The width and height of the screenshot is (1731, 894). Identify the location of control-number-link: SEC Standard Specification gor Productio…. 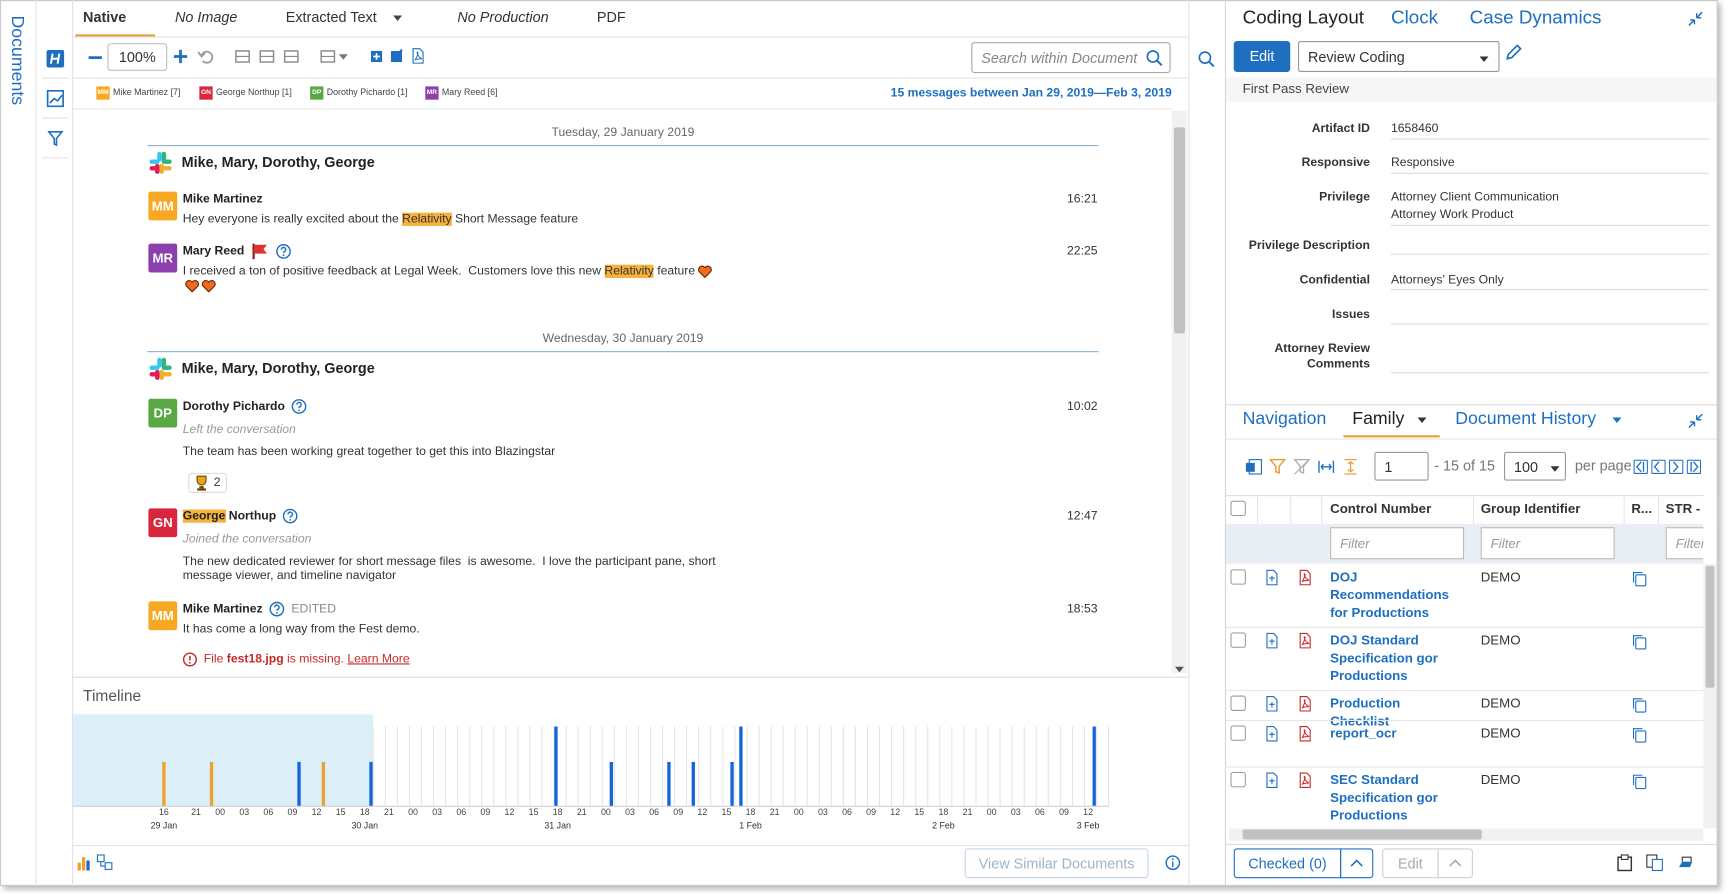
(1384, 797).